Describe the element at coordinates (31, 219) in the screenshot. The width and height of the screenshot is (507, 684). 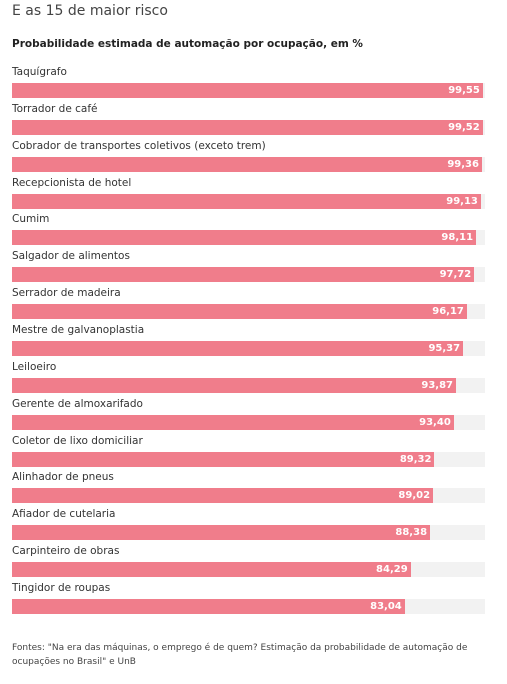
I see `category-label: Cumim` at that location.